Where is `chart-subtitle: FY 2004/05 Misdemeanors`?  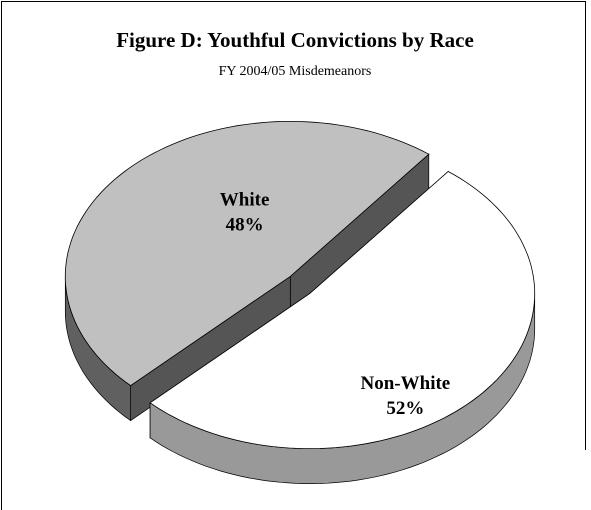 chart-subtitle: FY 2004/05 Misdemeanors is located at coordinates (295, 71).